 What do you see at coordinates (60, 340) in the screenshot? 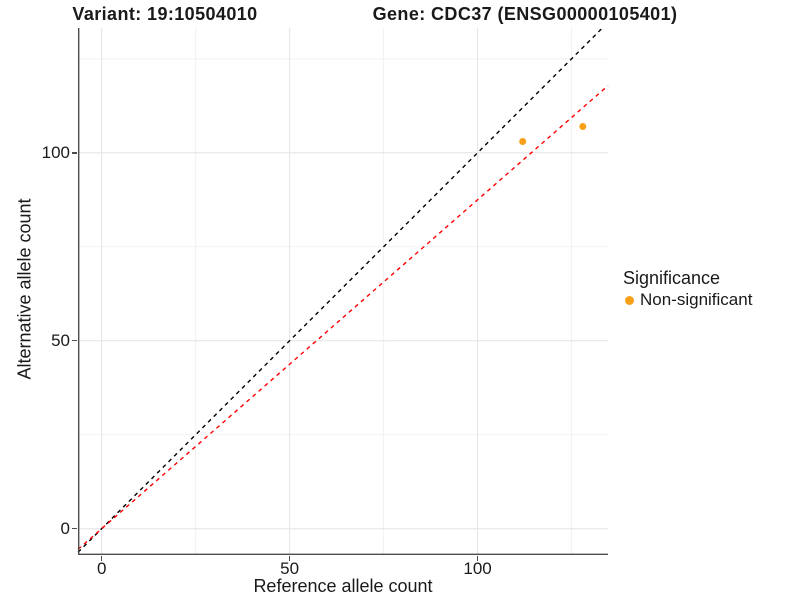
I see `y-tick-label: 50` at bounding box center [60, 340].